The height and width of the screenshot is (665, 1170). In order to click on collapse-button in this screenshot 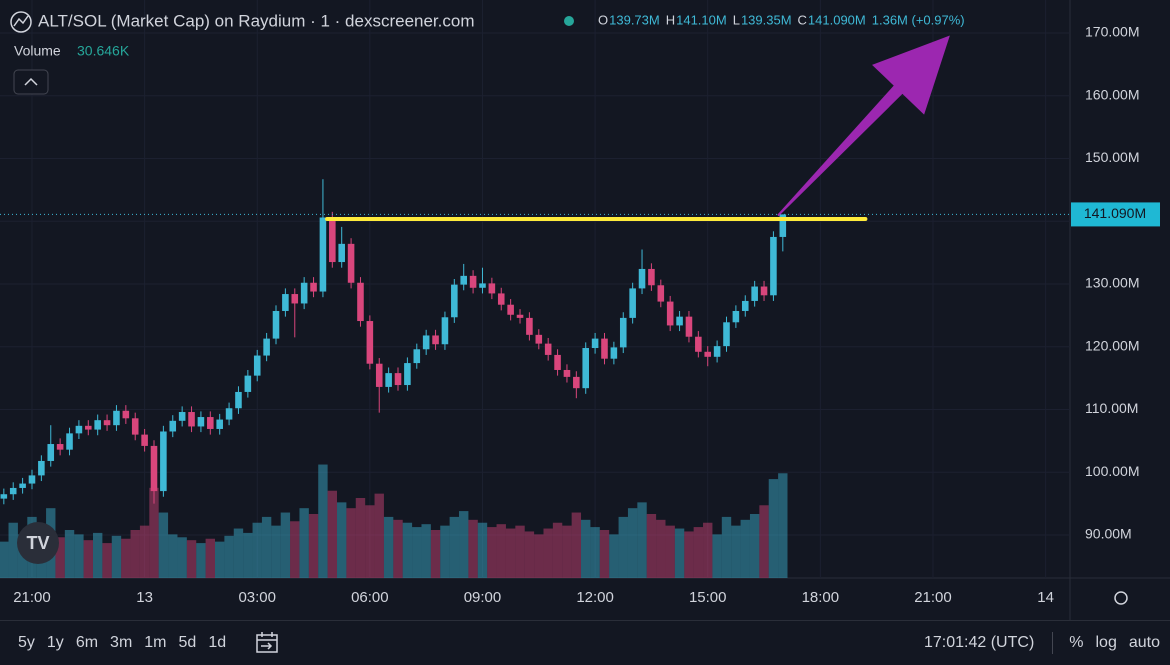, I will do `click(31, 82)`.